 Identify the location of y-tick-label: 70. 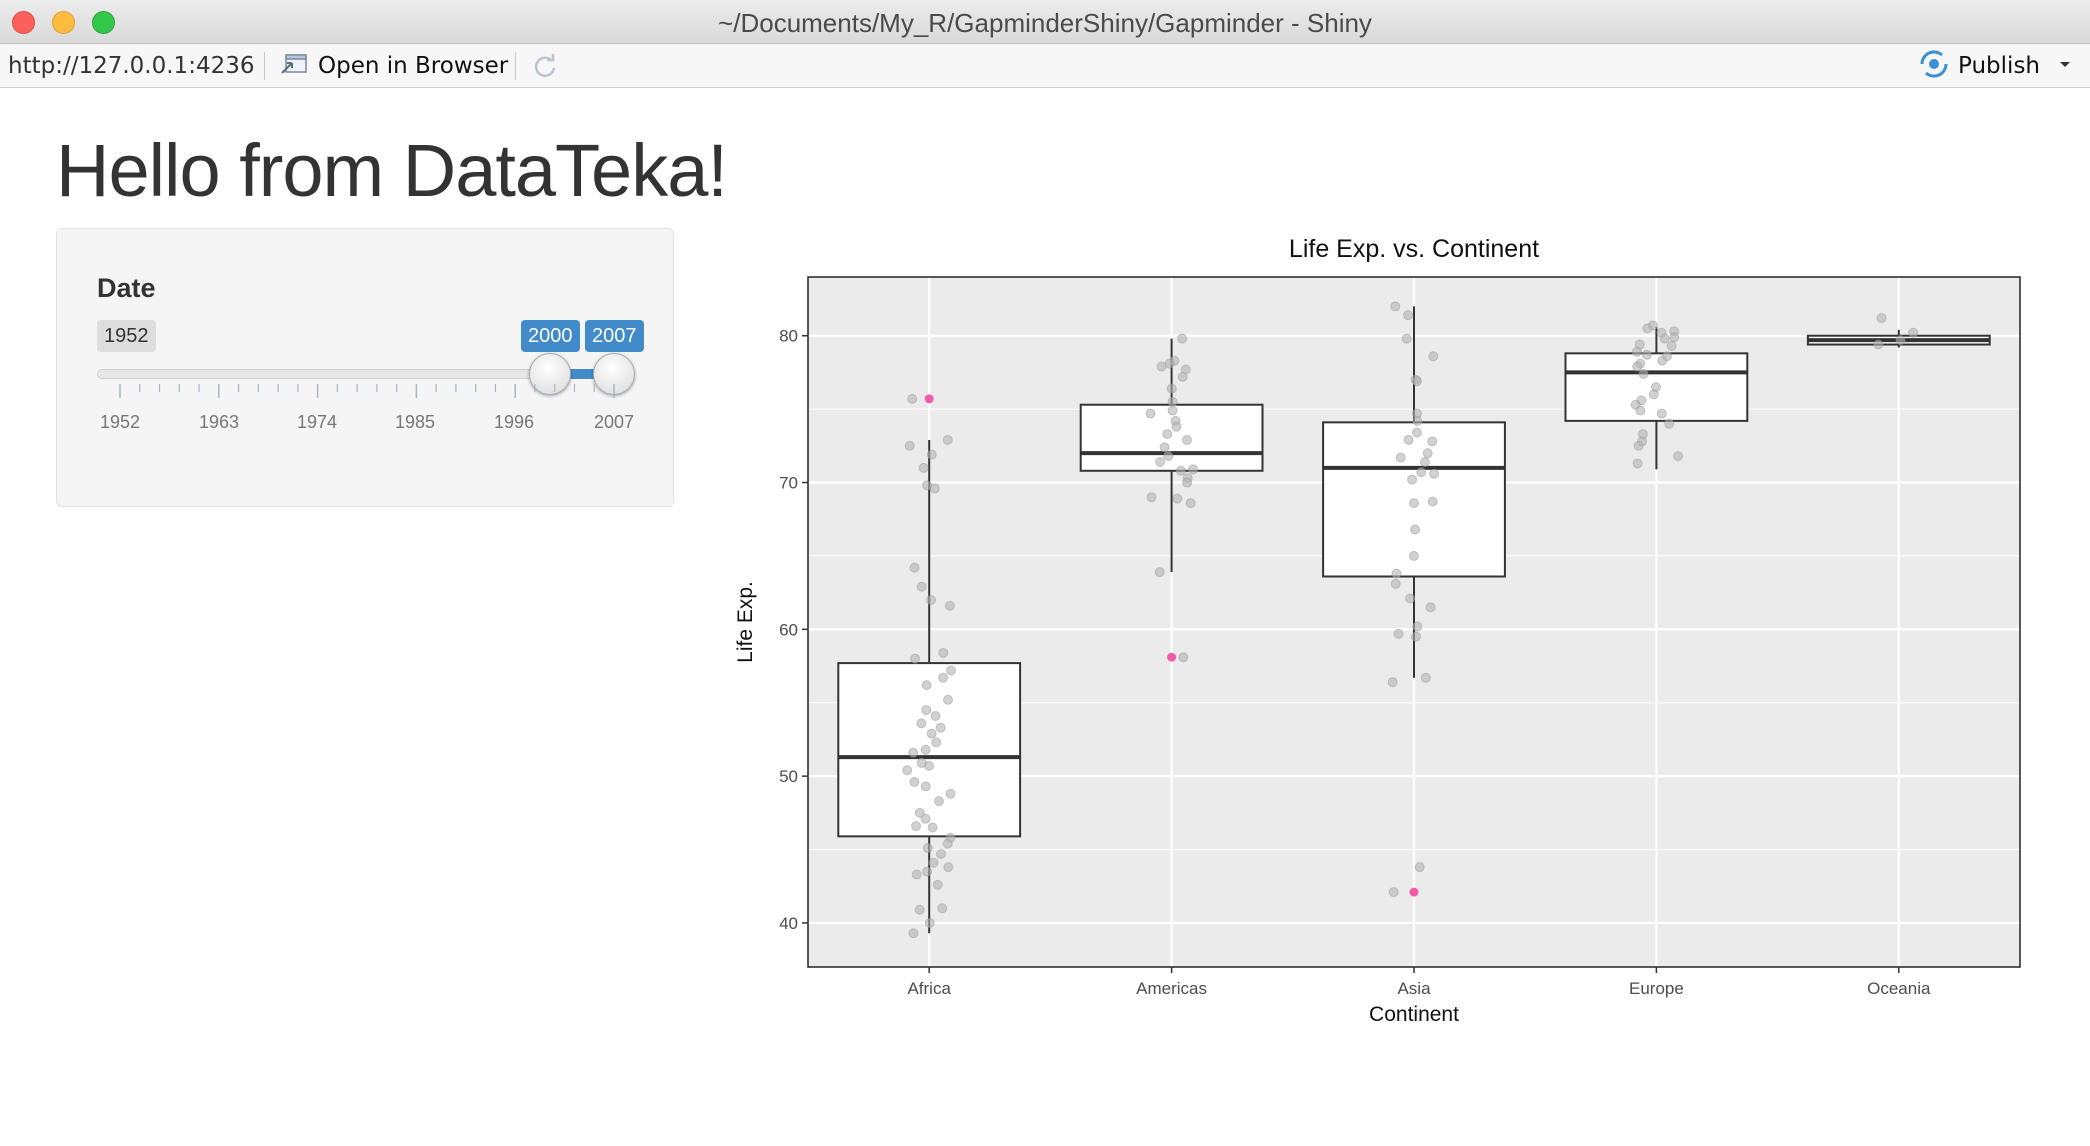
(788, 483).